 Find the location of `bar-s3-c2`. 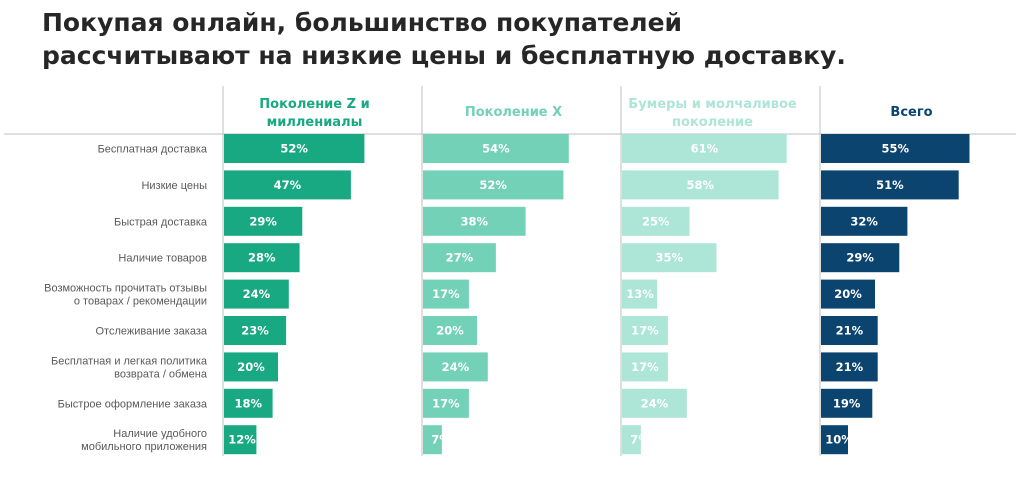

bar-s3-c2 is located at coordinates (700, 185).